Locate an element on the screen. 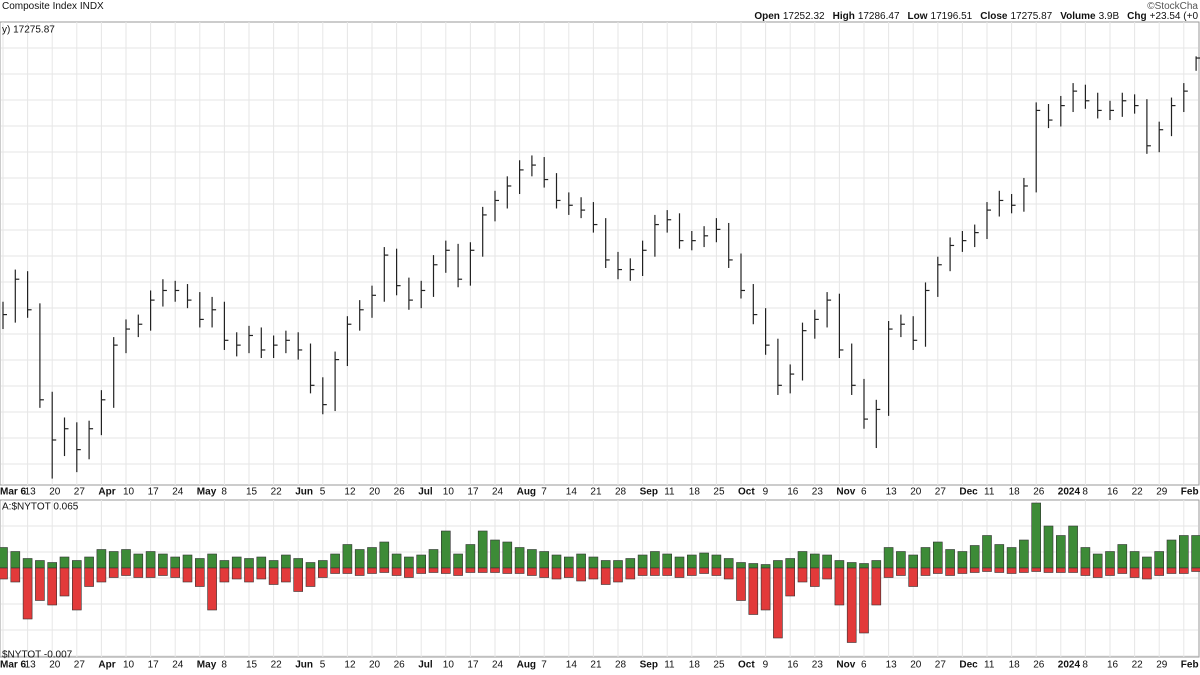 Image resolution: width=1200 pixels, height=675 pixels. legend-entry: A:$NYTOT 0.065 is located at coordinates (40, 507).